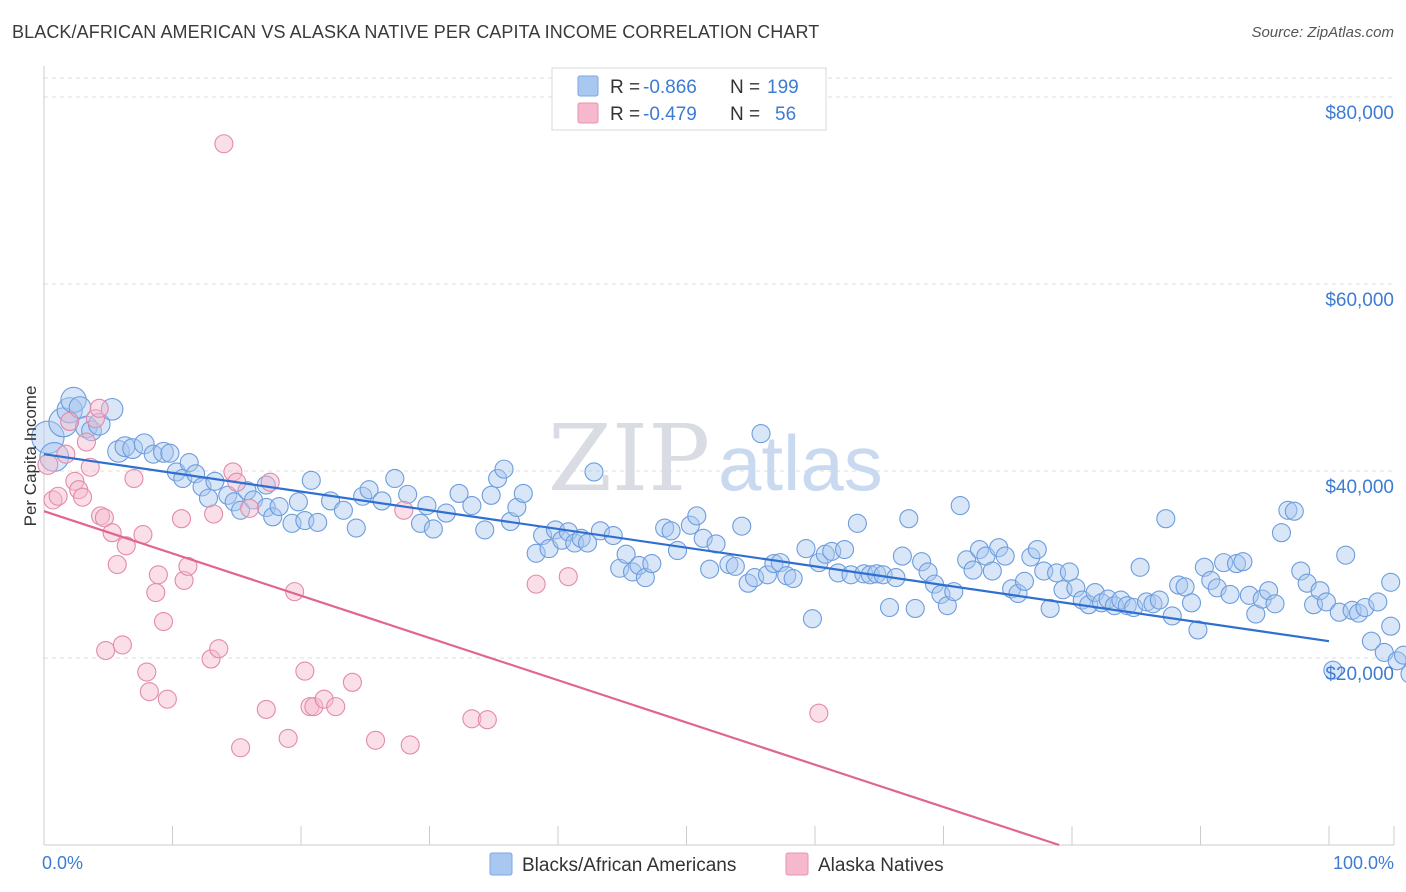 Image resolution: width=1406 pixels, height=892 pixels. What do you see at coordinates (1359, 394) in the screenshot?
I see `y-tick-labels: $20,000 $40,000 $60,000 $80,000` at bounding box center [1359, 394].